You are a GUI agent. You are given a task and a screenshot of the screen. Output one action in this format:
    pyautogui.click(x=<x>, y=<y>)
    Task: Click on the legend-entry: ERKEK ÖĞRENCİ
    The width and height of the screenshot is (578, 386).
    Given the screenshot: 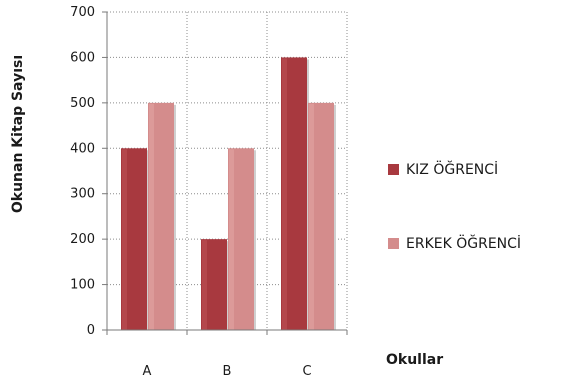 What is the action you would take?
    pyautogui.click(x=454, y=243)
    